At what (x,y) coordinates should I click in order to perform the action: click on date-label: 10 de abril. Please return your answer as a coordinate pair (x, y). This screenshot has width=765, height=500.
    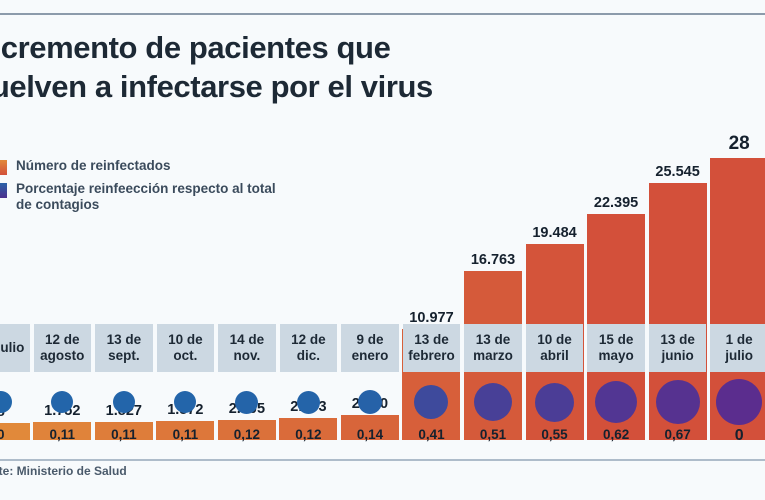
    Looking at the image, I should click on (554, 348).